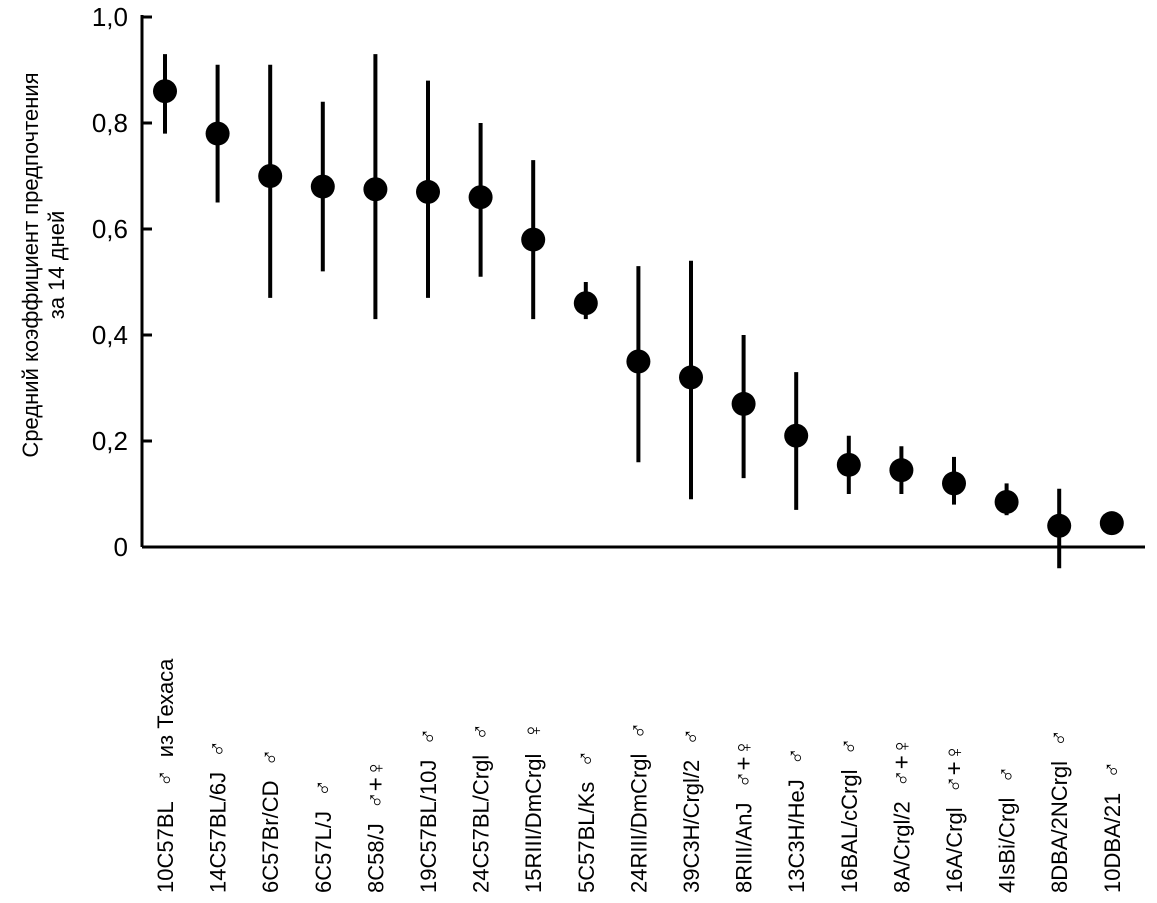  I want to click on y-tick-label: 0,2, so click(110, 441).